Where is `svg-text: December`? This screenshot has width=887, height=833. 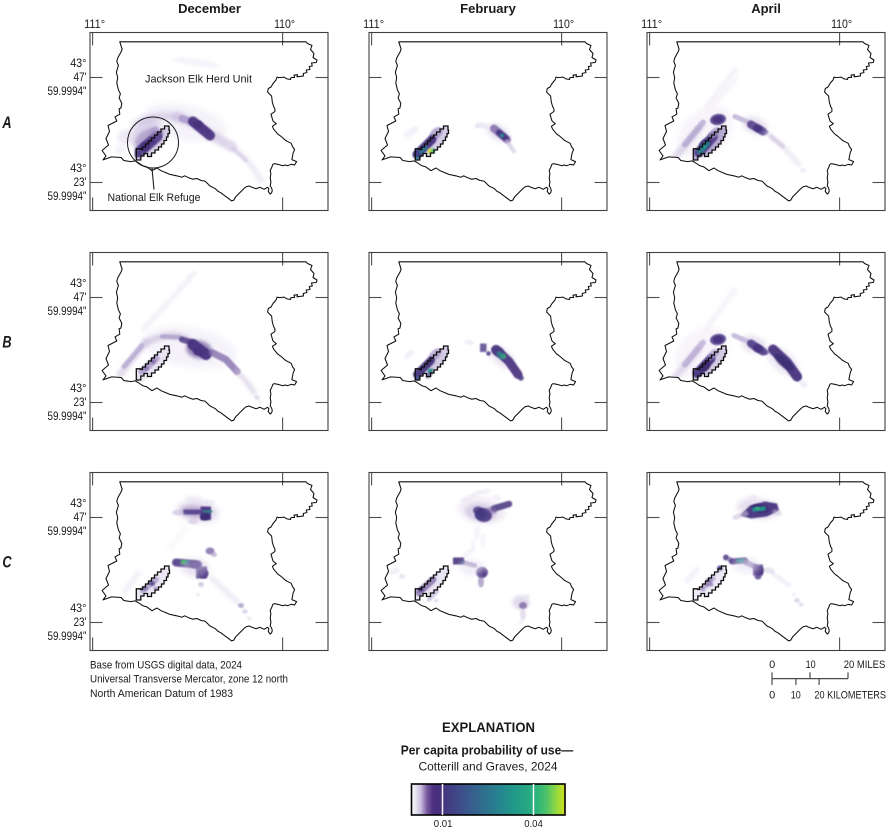 svg-text: December is located at coordinates (209, 8).